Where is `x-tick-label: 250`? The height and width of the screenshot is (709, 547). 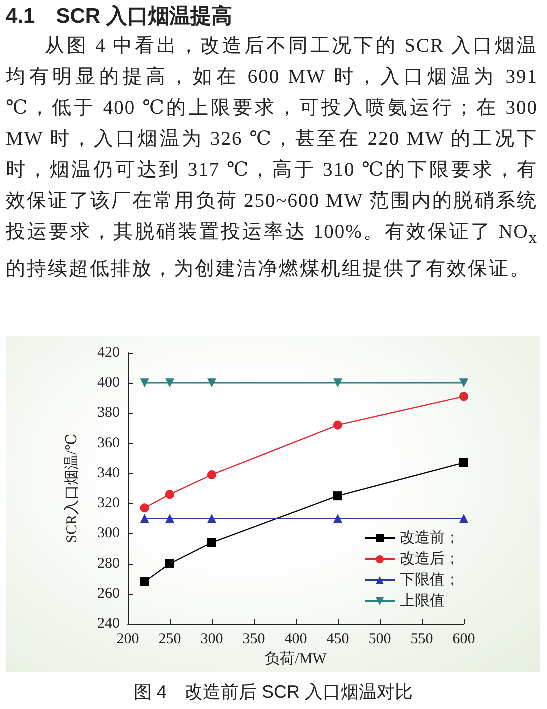 x-tick-label: 250 is located at coordinates (170, 640).